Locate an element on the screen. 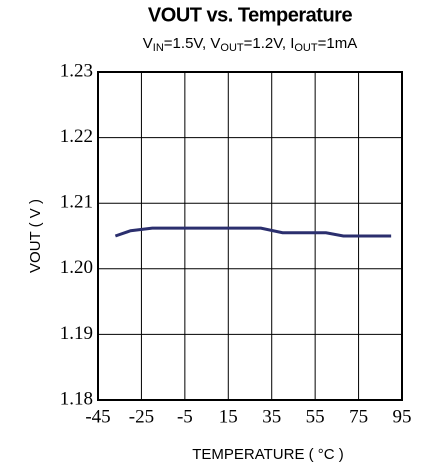 This screenshot has height=472, width=446. y-tick-label: 1.22 is located at coordinates (76, 136).